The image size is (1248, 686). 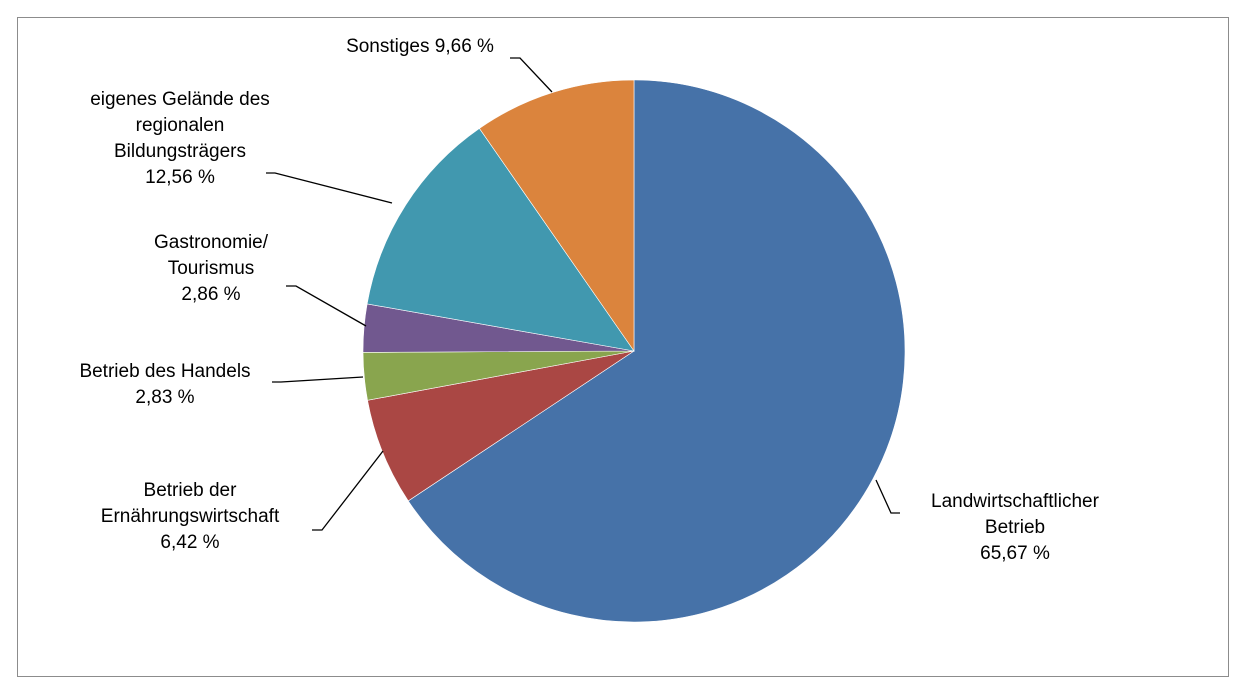 What do you see at coordinates (164, 371) in the screenshot?
I see `slice-label-line: Betrieb des Handels` at bounding box center [164, 371].